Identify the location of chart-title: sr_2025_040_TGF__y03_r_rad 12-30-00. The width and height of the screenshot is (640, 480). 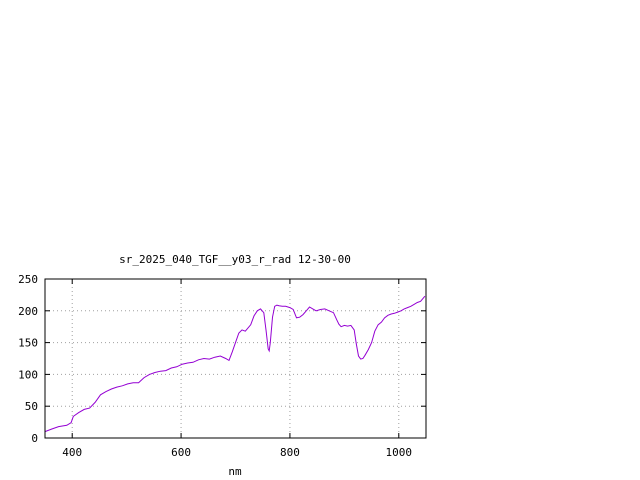
(235, 259).